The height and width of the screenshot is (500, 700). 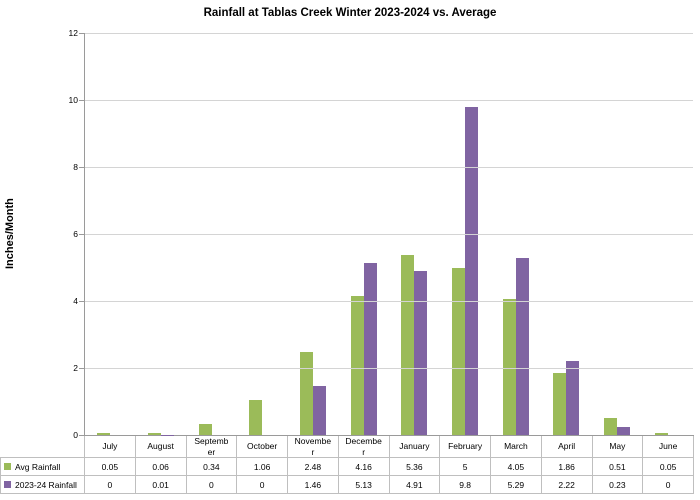 What do you see at coordinates (465, 467) in the screenshot?
I see `value-cell: 5` at bounding box center [465, 467].